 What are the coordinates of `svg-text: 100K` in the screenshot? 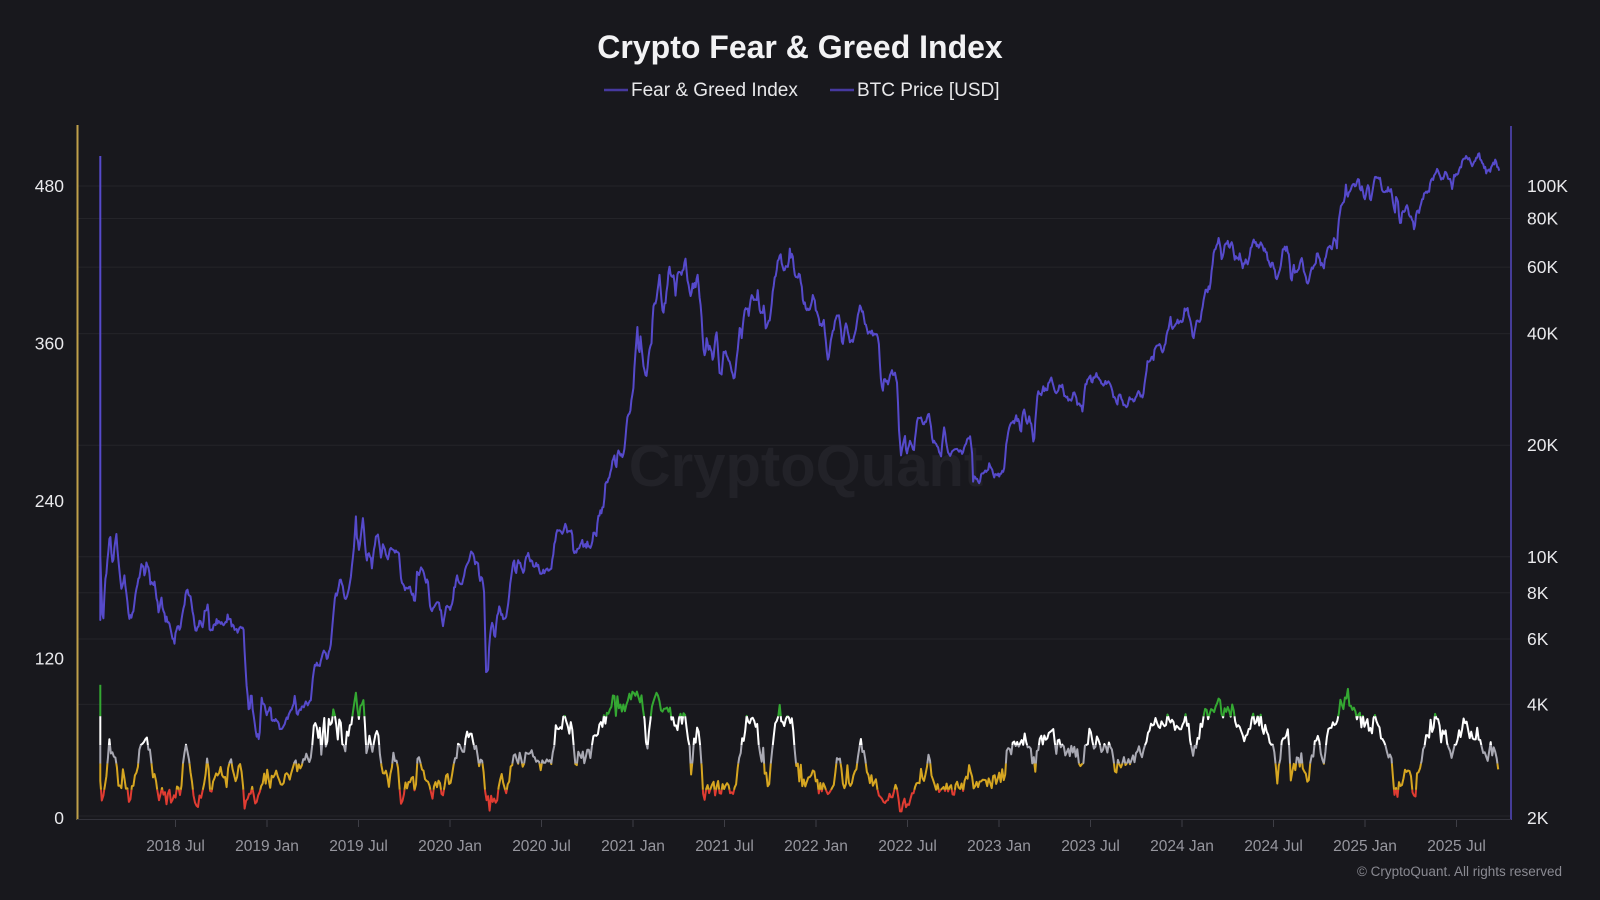 It's located at (1547, 186).